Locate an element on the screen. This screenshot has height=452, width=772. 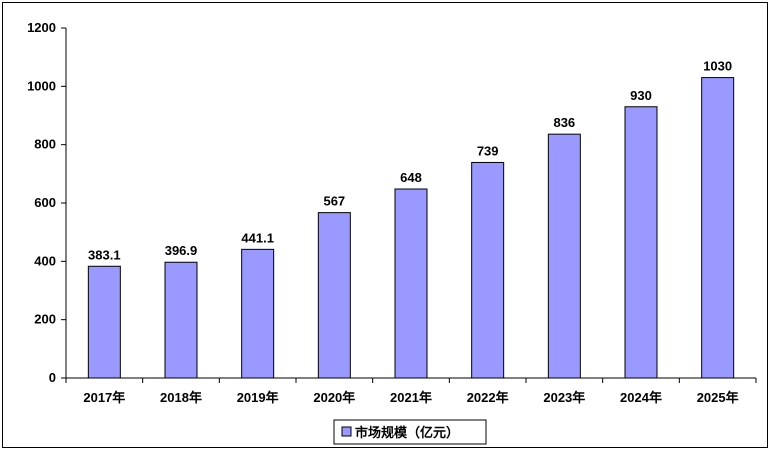
x-tick-label: 2020年 is located at coordinates (334, 397).